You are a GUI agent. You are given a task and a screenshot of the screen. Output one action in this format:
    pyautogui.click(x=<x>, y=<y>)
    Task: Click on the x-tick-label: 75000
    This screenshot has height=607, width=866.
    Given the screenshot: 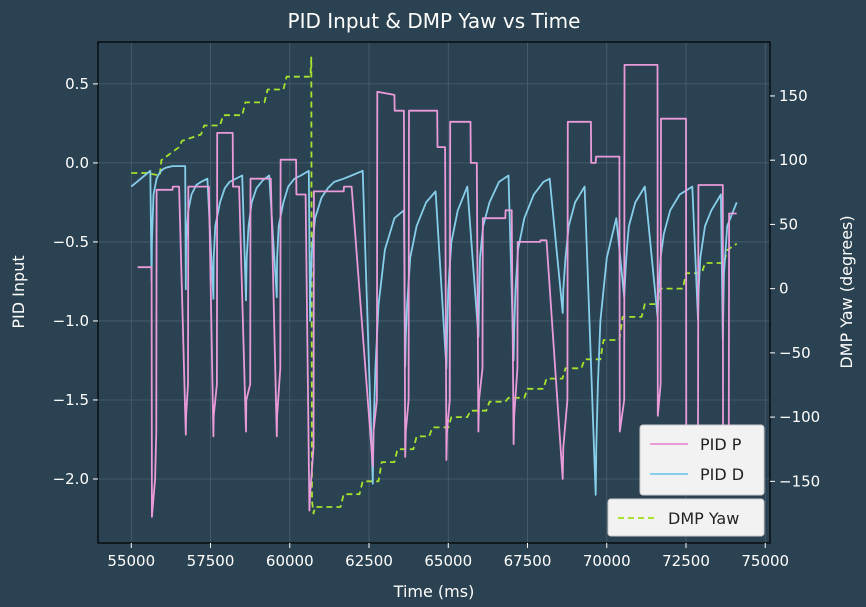 What is the action you would take?
    pyautogui.click(x=765, y=561)
    